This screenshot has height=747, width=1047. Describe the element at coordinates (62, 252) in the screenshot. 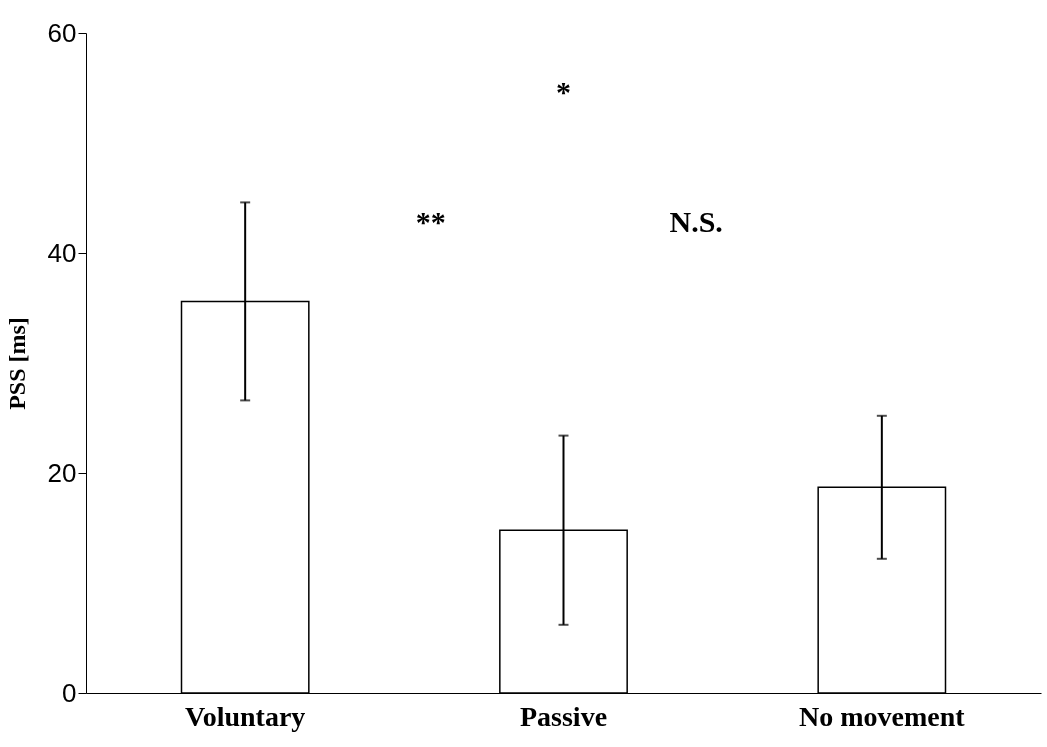

I see `y-tick-label: 40` at that location.